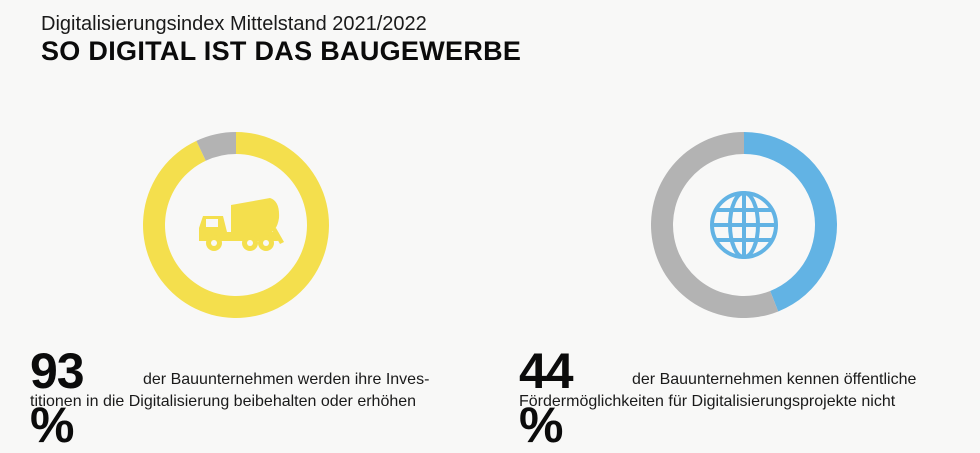 This screenshot has width=980, height=453. I want to click on stat-caption-line1: der Bauunternehmen werden ihre Inves-, so click(286, 379).